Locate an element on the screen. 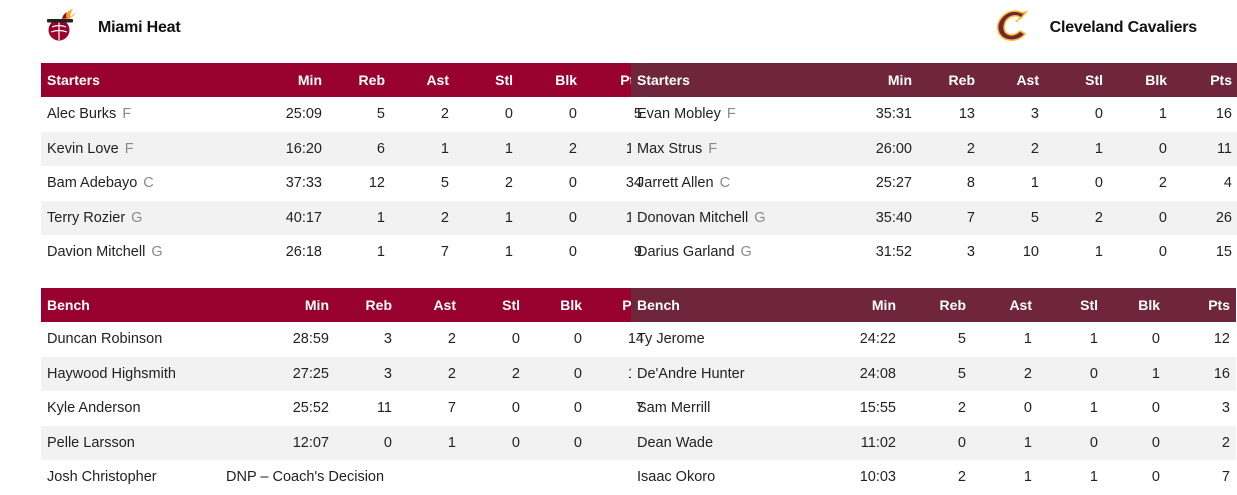 Image resolution: width=1237 pixels, height=495 pixels. player-name: Darius Garland is located at coordinates (686, 252).